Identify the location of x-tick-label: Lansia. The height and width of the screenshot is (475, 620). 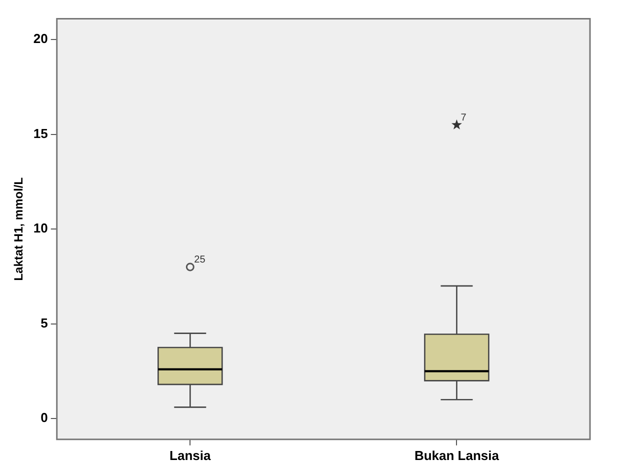
(191, 455).